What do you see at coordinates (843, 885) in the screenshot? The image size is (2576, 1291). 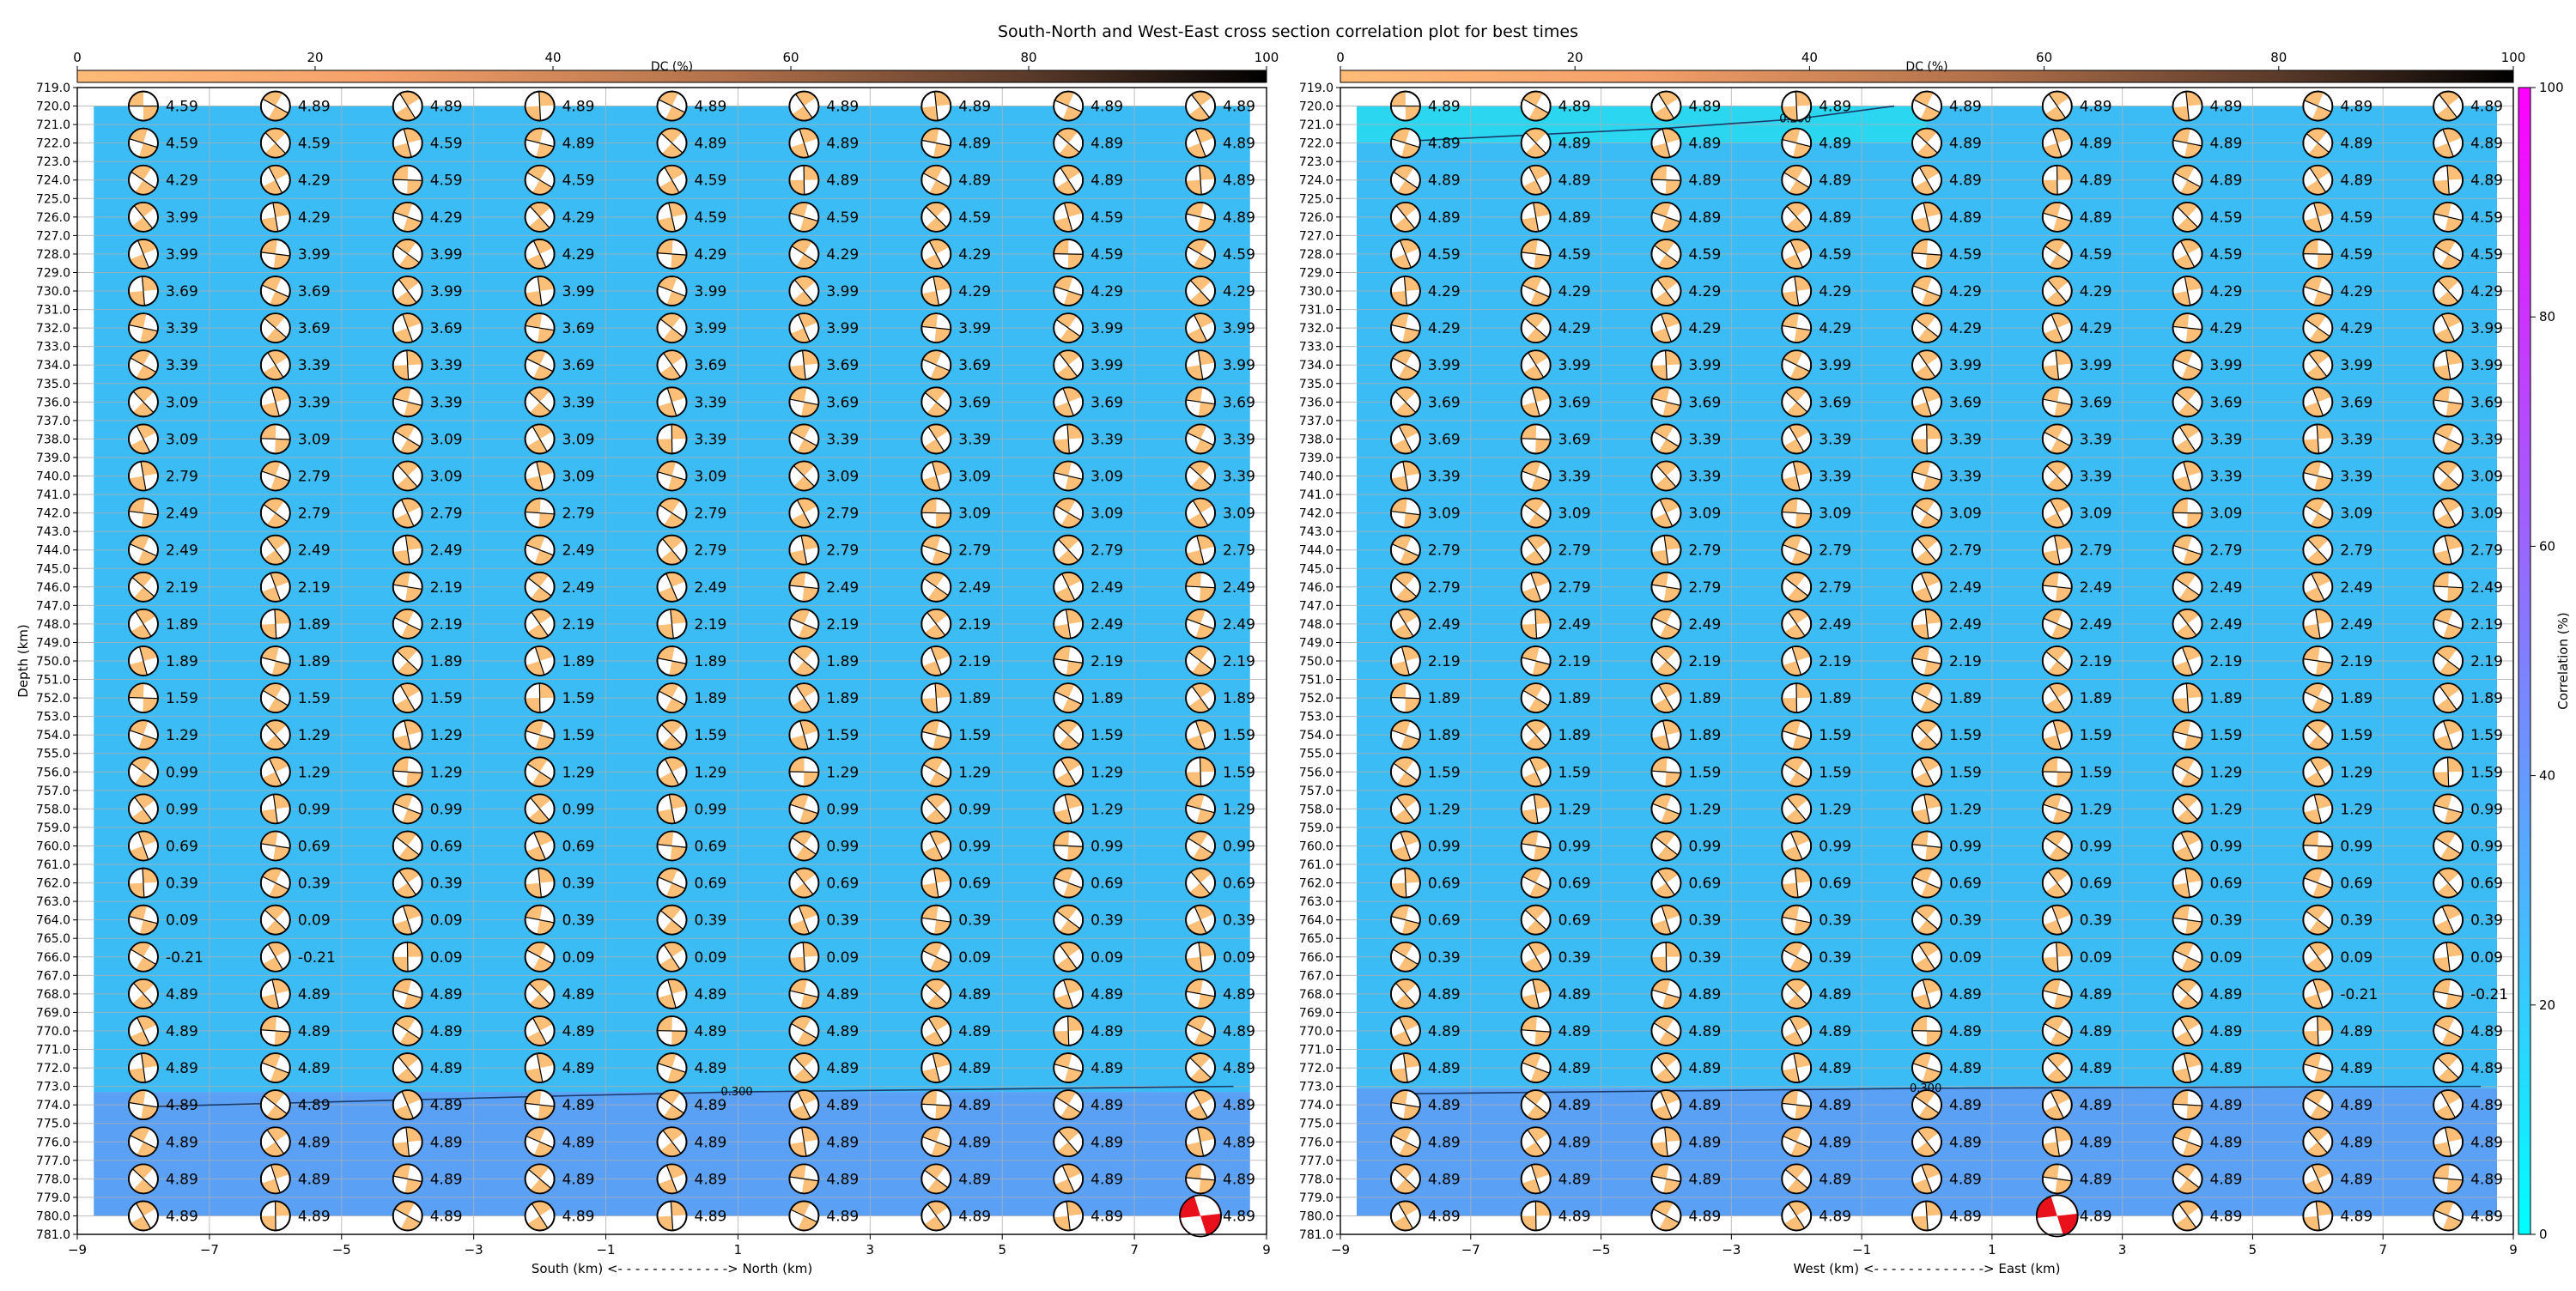 I see `magnitude-label: 0.69` at bounding box center [843, 885].